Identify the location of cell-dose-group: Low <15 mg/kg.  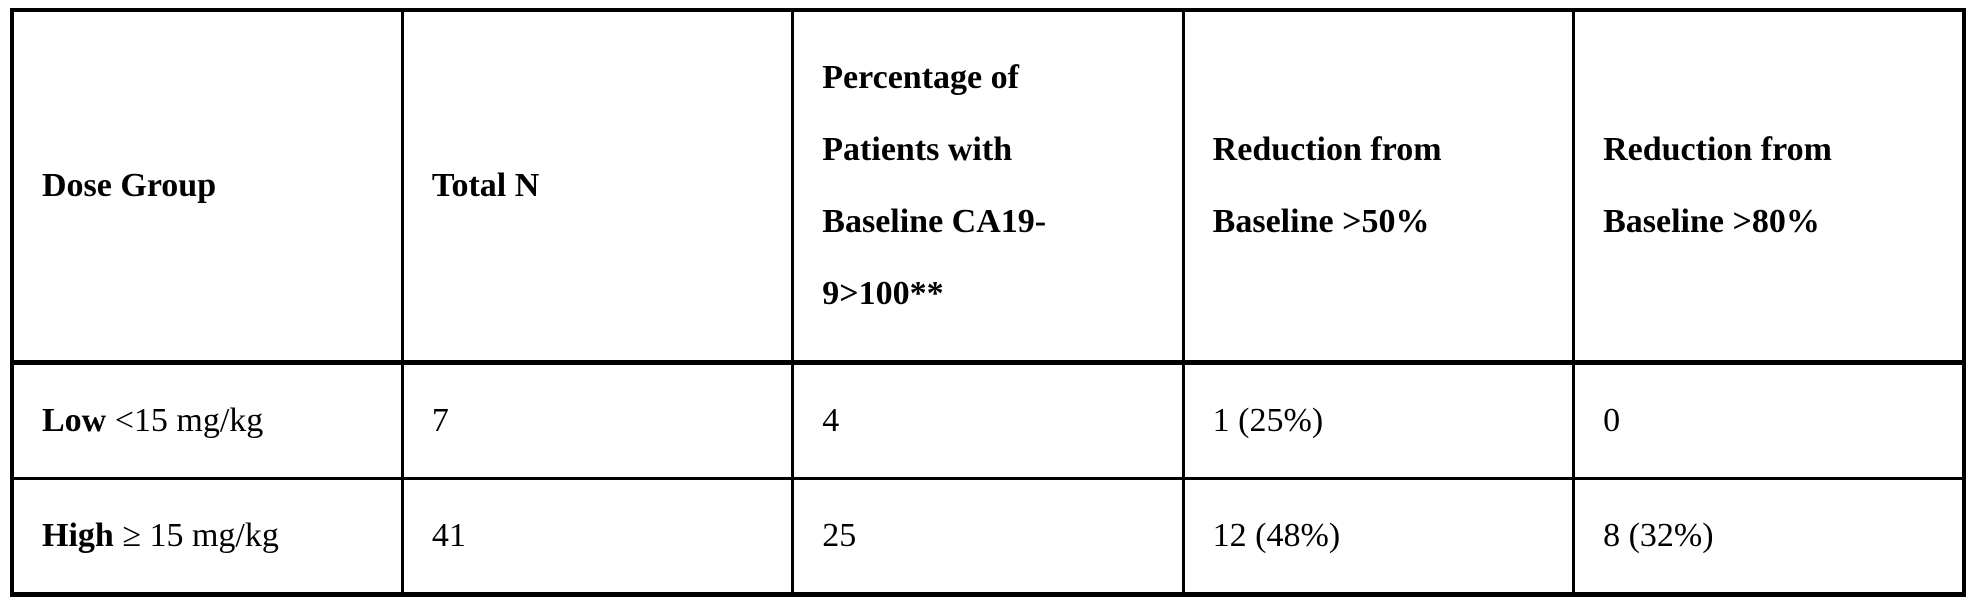
(207, 420).